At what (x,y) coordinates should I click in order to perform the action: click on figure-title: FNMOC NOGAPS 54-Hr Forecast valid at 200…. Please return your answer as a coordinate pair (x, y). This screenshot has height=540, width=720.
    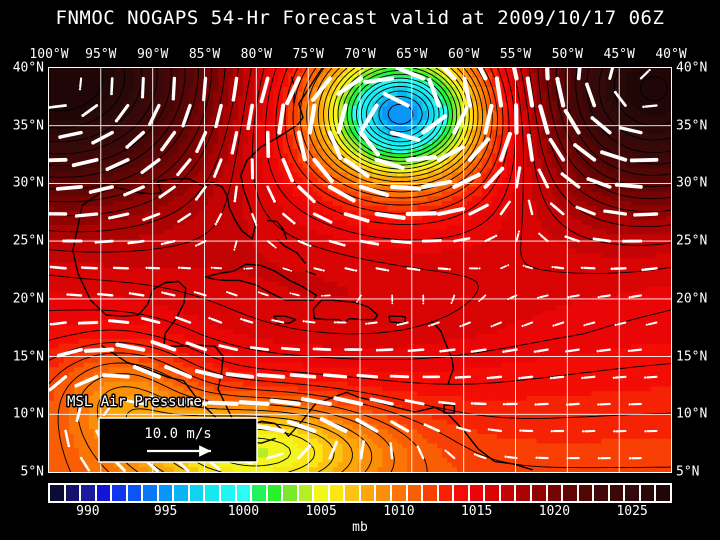
    Looking at the image, I should click on (360, 18).